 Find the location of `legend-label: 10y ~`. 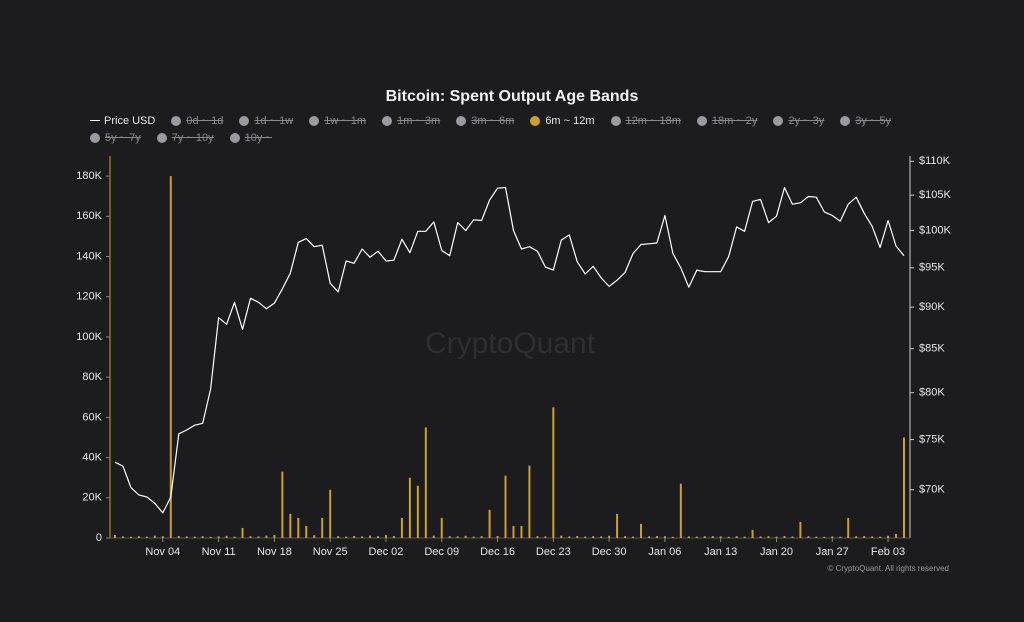

legend-label: 10y ~ is located at coordinates (258, 137).